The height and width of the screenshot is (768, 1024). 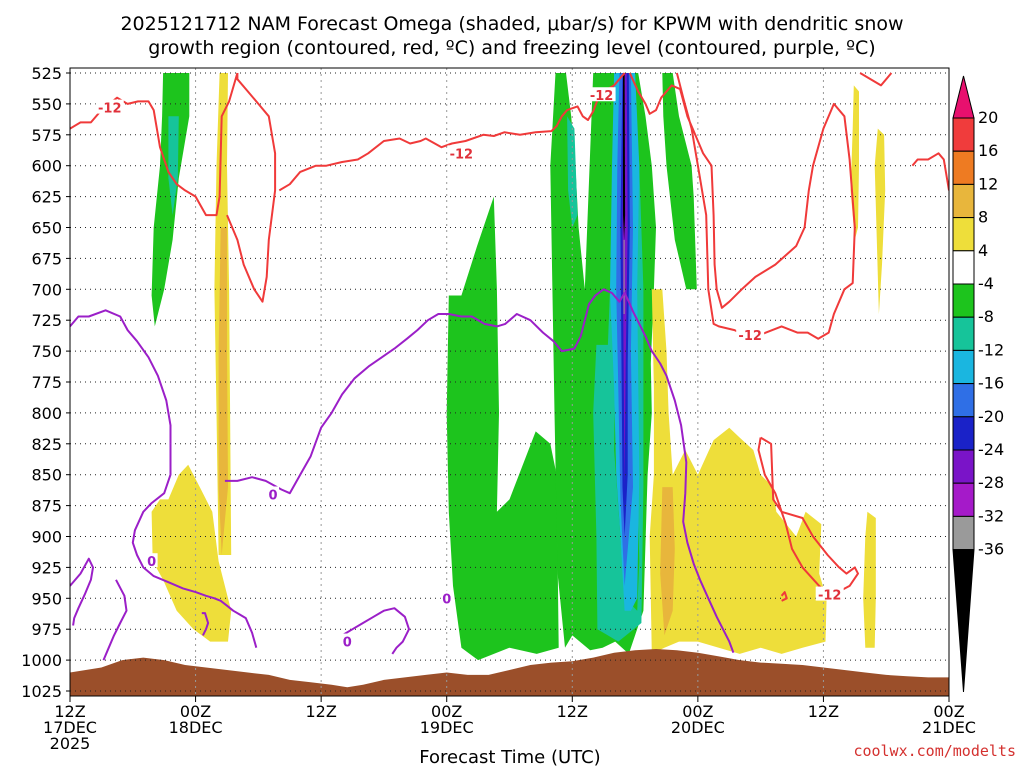 I want to click on colorbar-label: -32, so click(x=991, y=515).